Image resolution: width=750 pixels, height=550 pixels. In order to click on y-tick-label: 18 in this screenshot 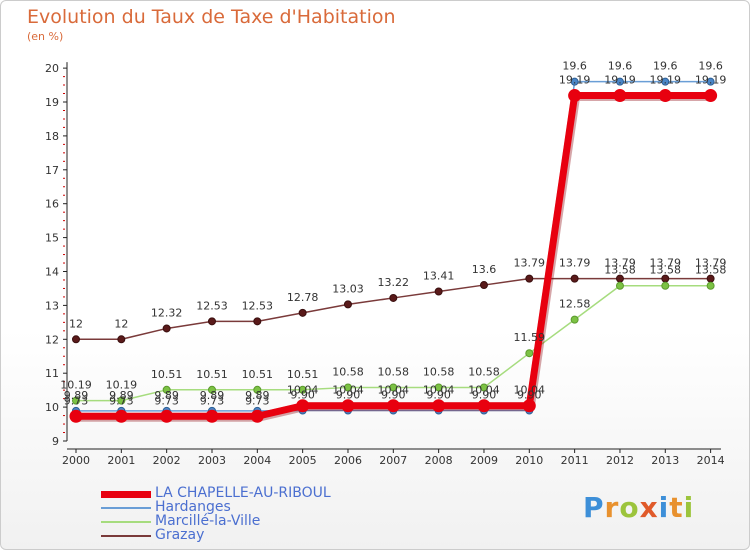, I will do `click(52, 136)`.